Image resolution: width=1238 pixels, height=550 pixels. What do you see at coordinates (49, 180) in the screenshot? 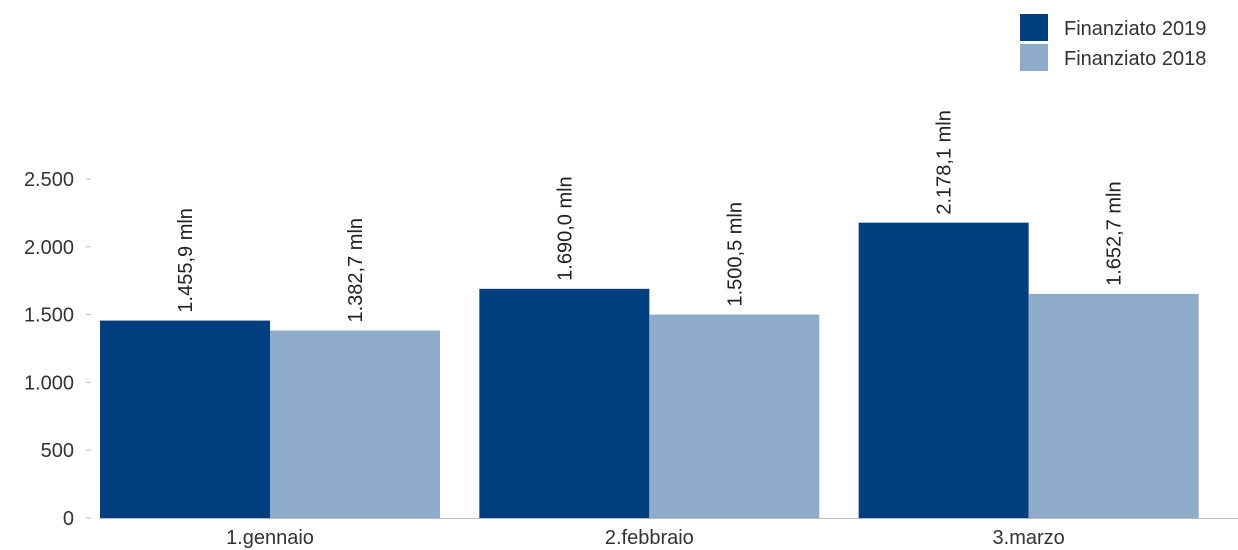
I see `y-tick-label: 2.500` at bounding box center [49, 180].